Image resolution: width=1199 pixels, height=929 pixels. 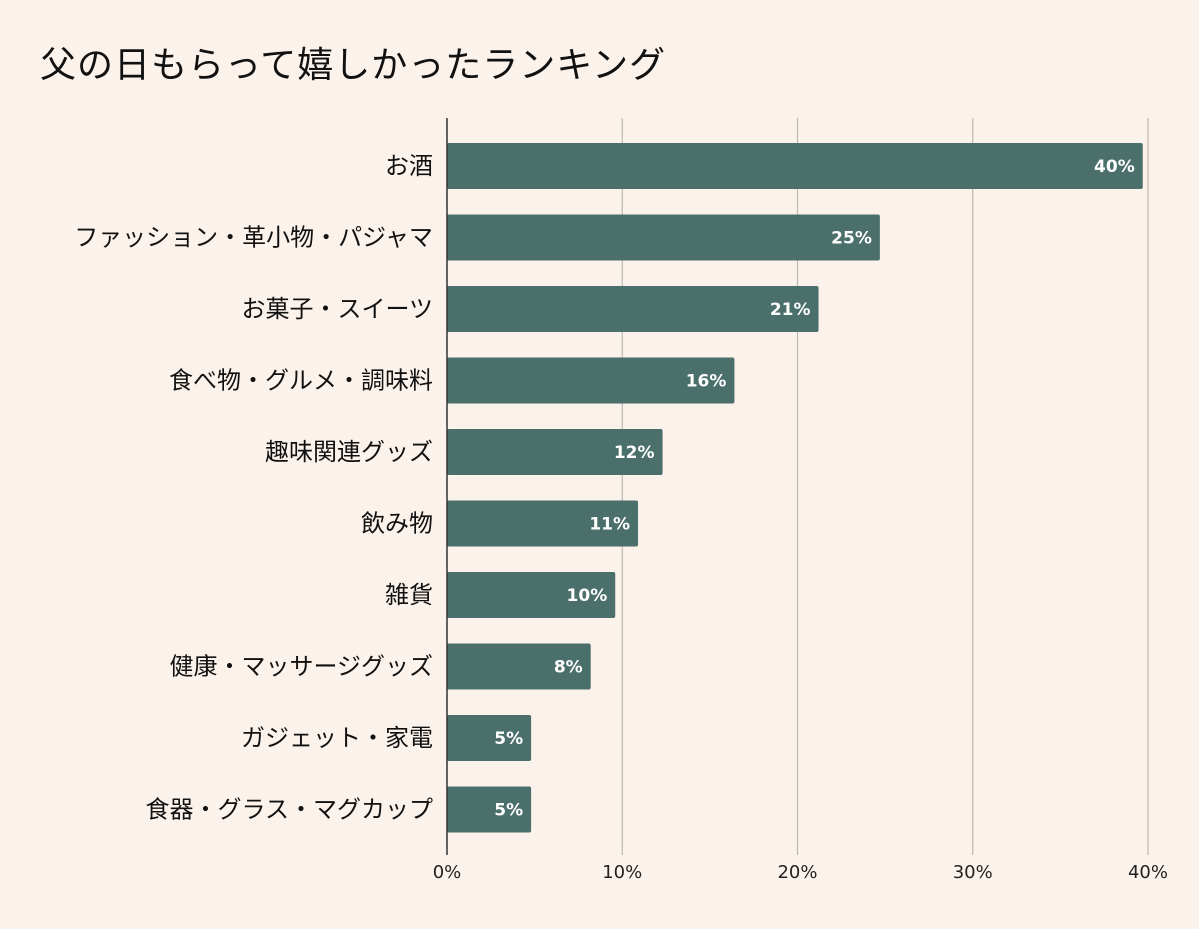 I want to click on data-label: 16%, so click(x=706, y=382).